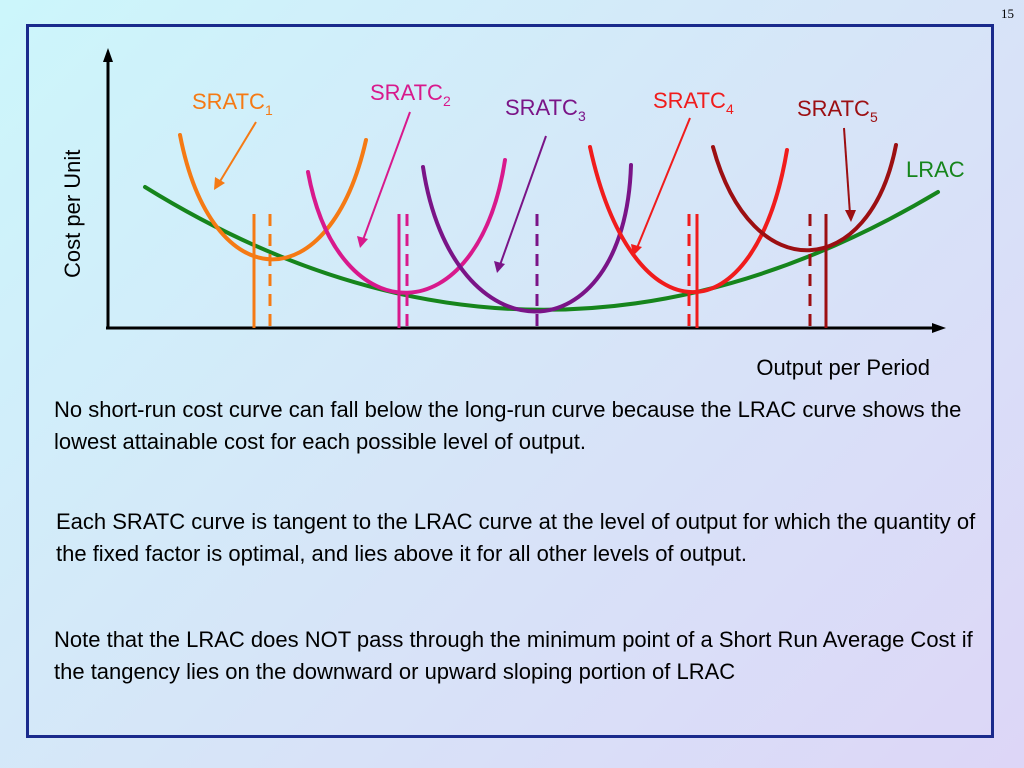 The image size is (1024, 768). I want to click on sratc4-pointer, so click(663, 183).